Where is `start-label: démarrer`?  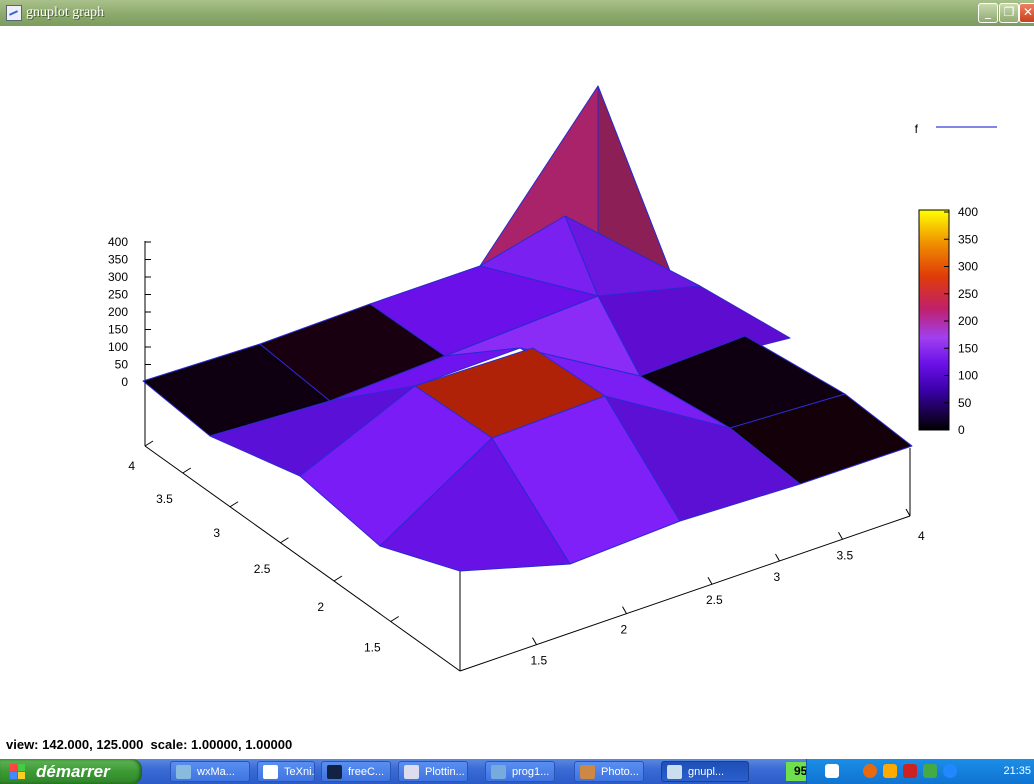 start-label: démarrer is located at coordinates (73, 771).